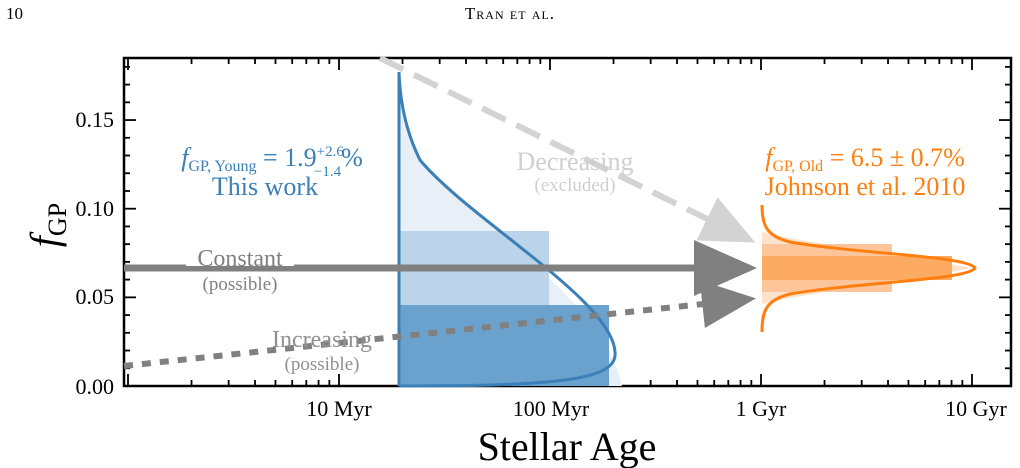 Image resolution: width=1020 pixels, height=468 pixels. What do you see at coordinates (574, 185) in the screenshot?
I see `decreasing-note: (excluded)` at bounding box center [574, 185].